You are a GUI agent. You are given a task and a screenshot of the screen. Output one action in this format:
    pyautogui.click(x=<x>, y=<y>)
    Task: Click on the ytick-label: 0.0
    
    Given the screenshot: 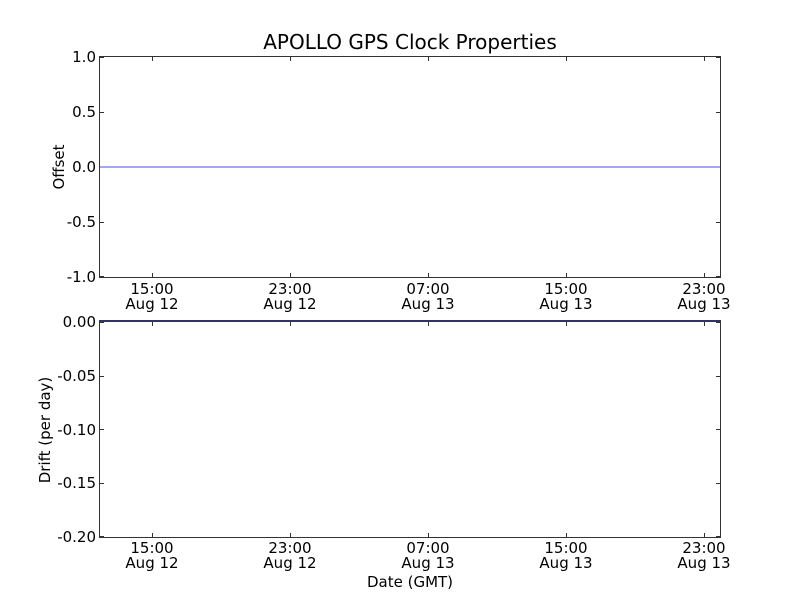 What is the action you would take?
    pyautogui.click(x=84, y=167)
    